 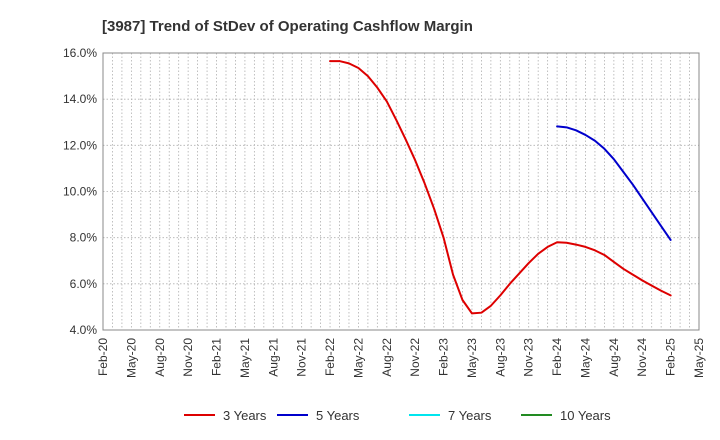 I want to click on x-tick-label: Nov-21, so click(x=302, y=357).